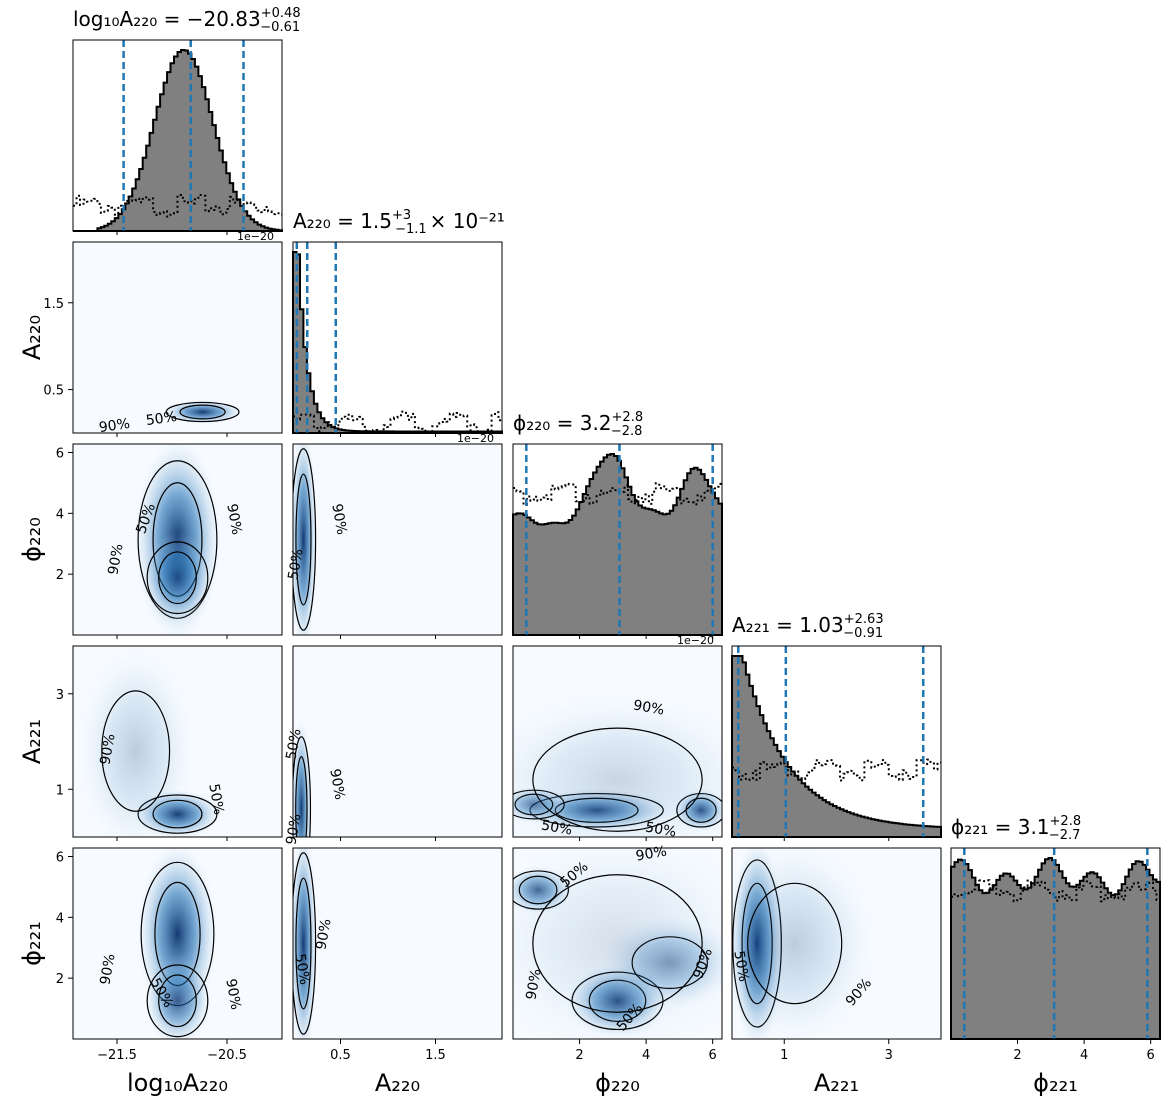  I want to click on scatter-panel-phi221-vs-phi220, so click(617, 943).